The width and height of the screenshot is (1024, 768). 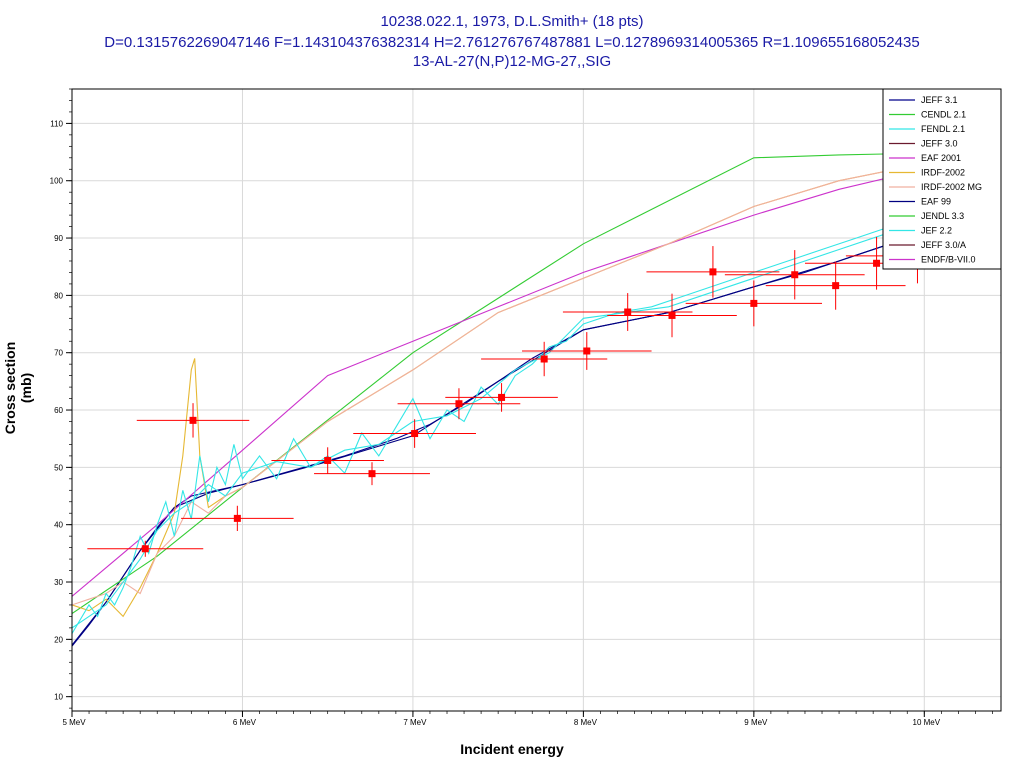 I want to click on y-tick-label: 100, so click(x=57, y=181).